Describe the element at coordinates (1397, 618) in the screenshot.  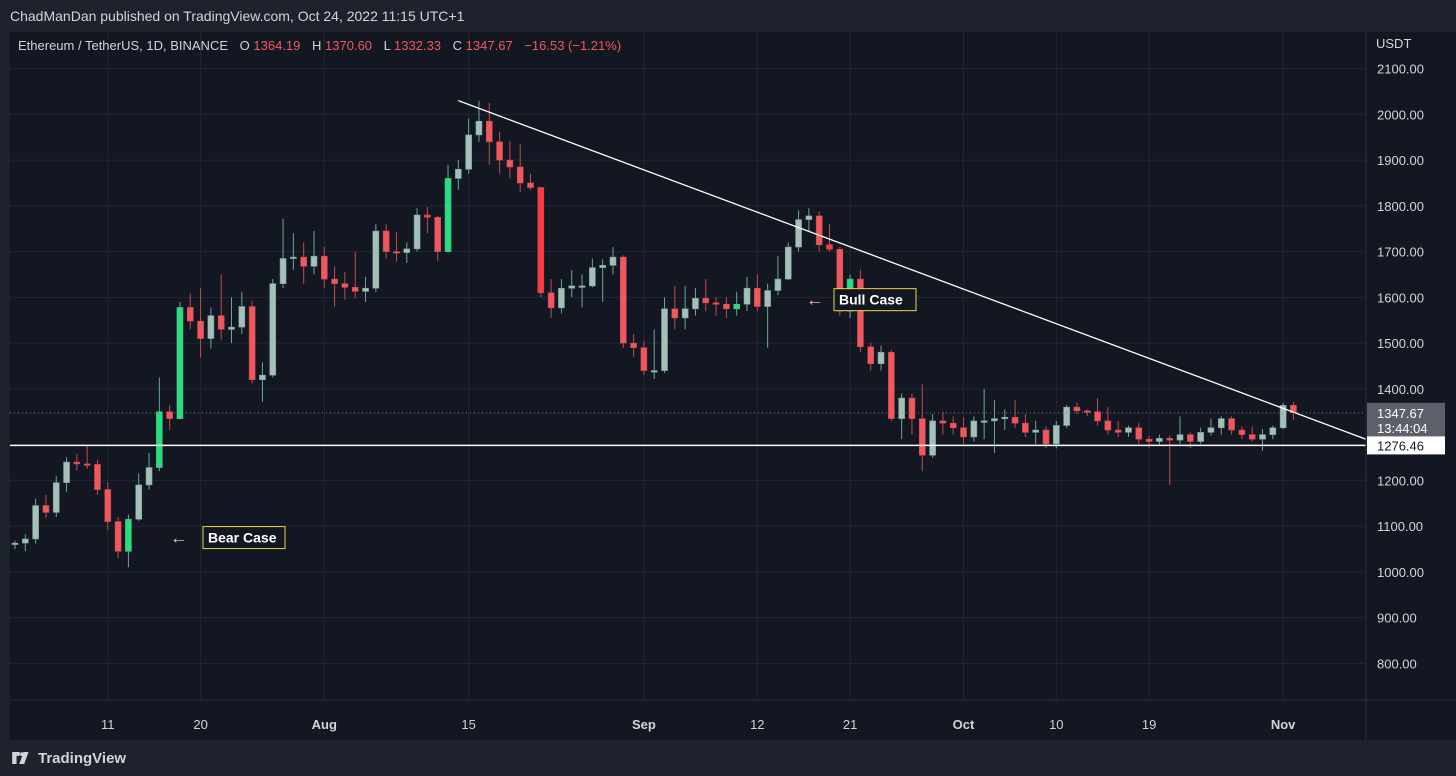
I see `price-tick-label: 900.00` at that location.